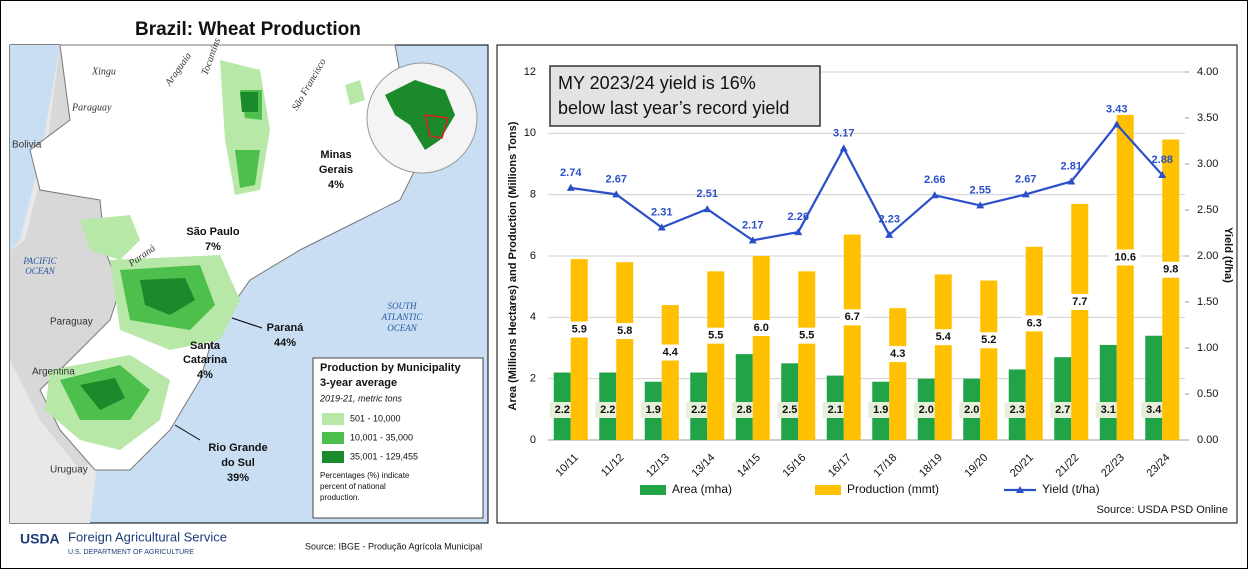  I want to click on country-label: Uruguay, so click(69, 470).